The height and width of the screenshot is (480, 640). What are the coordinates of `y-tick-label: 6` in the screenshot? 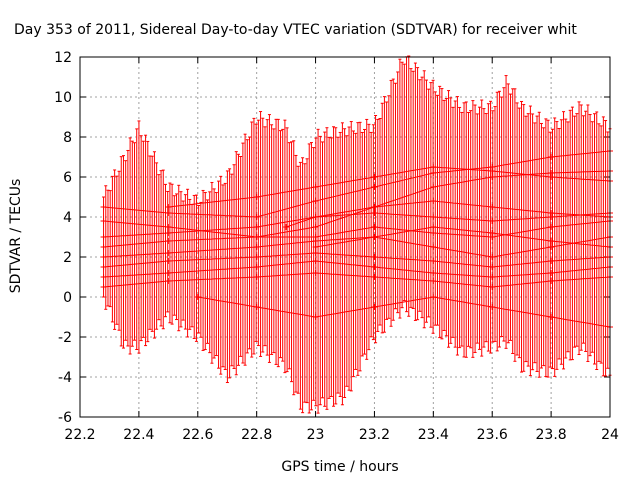 It's located at (67, 178).